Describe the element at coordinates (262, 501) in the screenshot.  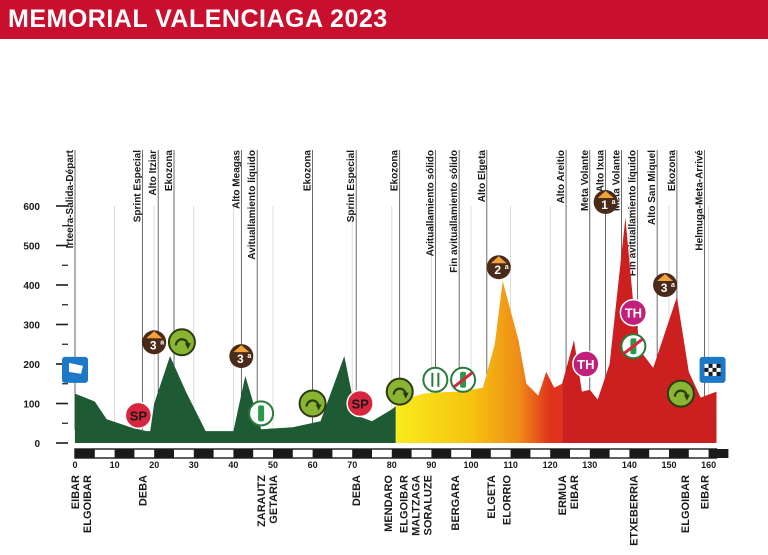
I see `town-label: ZARAUTZ` at that location.